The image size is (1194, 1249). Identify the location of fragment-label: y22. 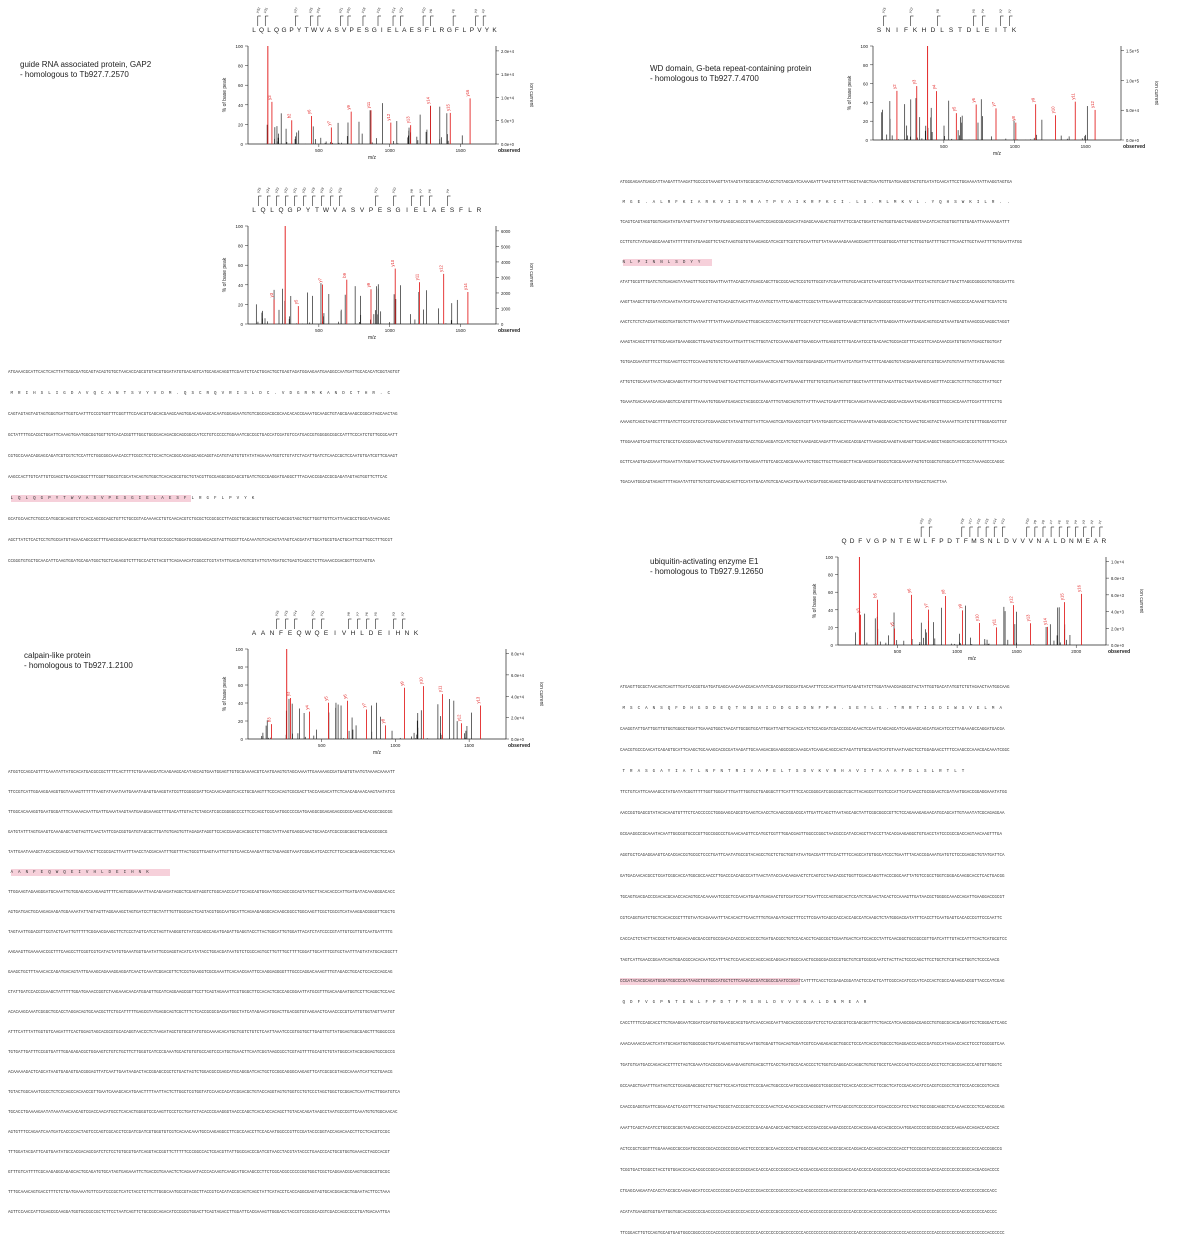
(930, 521).